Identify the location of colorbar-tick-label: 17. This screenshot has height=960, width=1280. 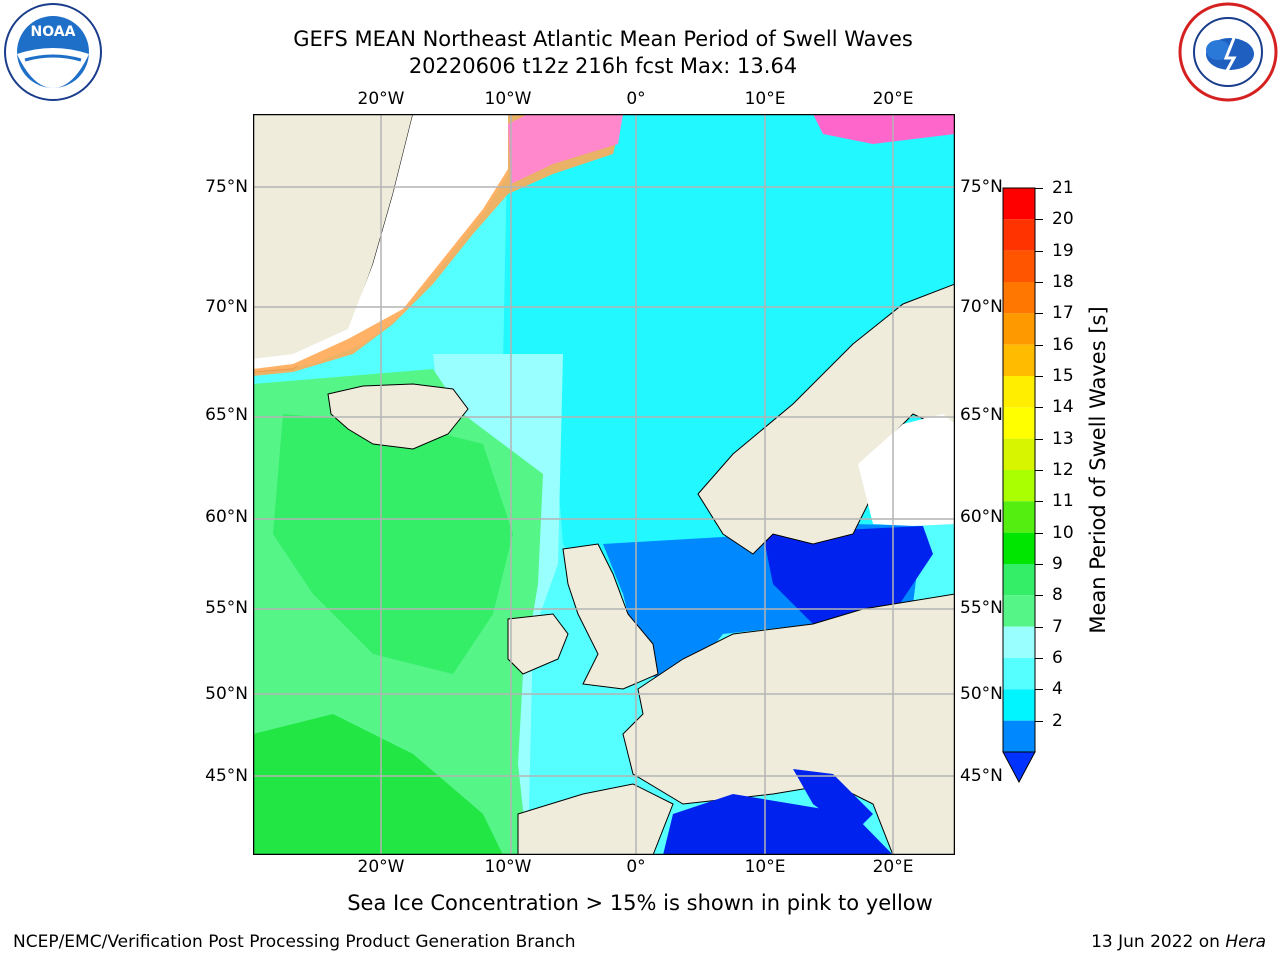
(1063, 313).